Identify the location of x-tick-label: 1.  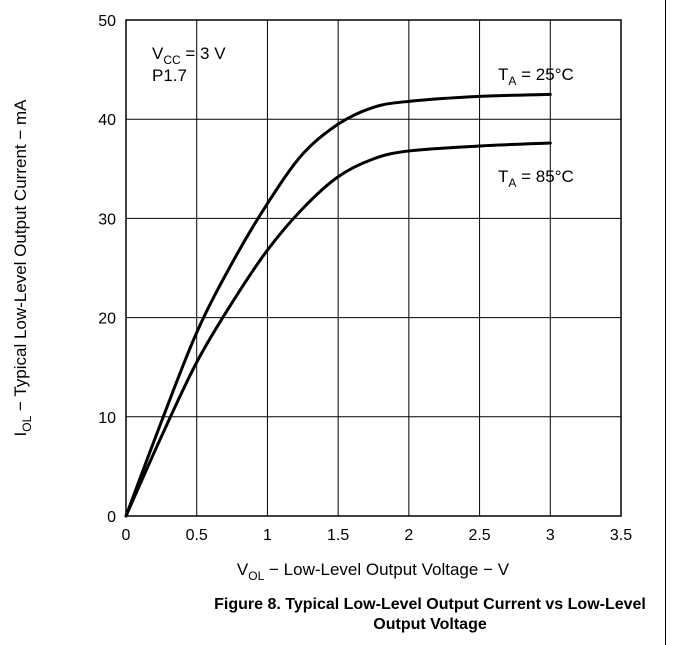
(267, 535).